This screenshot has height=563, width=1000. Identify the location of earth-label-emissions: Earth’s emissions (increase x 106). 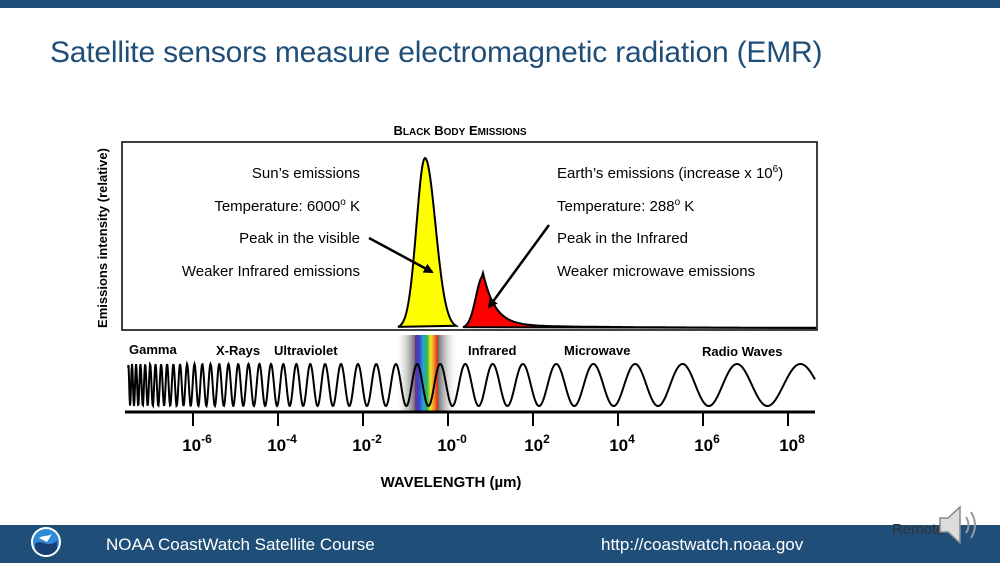
(670, 173).